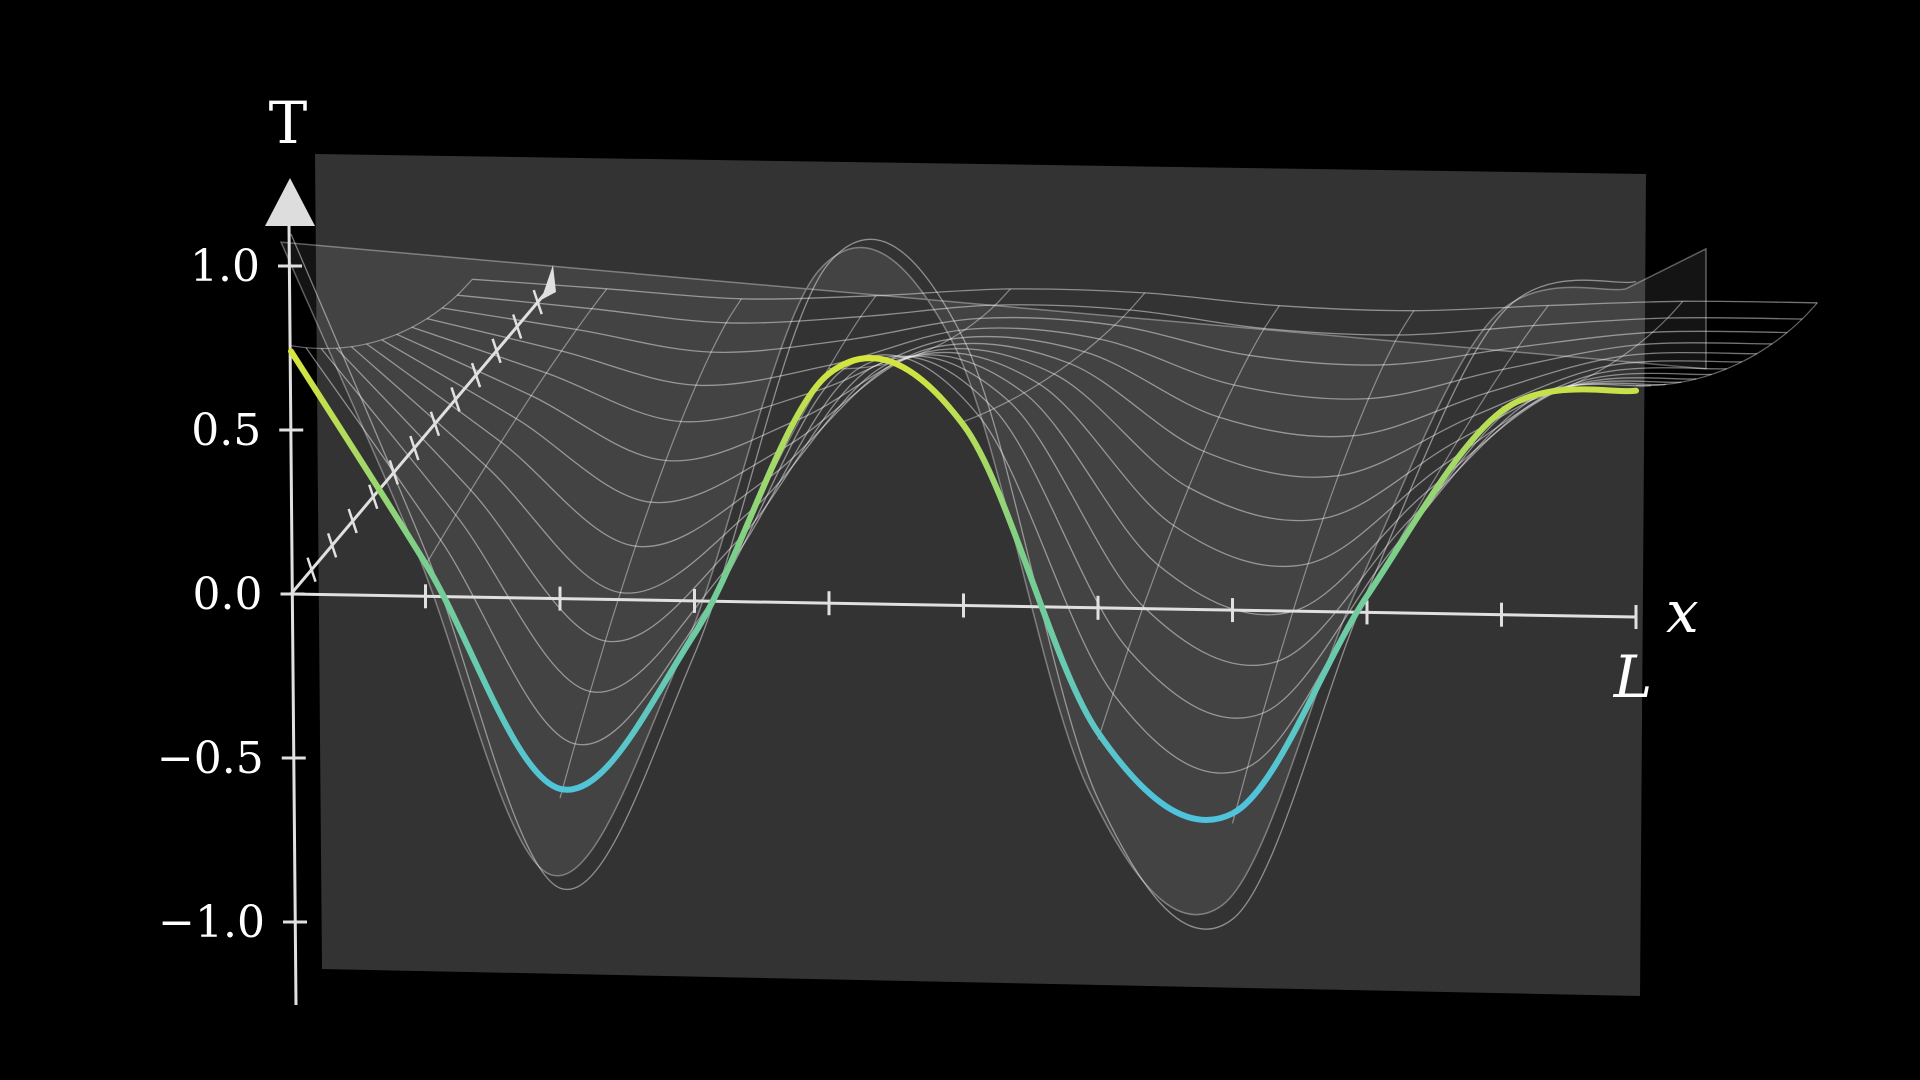  Describe the element at coordinates (226, 430) in the screenshot. I see `t-tick-label: 0.5` at that location.